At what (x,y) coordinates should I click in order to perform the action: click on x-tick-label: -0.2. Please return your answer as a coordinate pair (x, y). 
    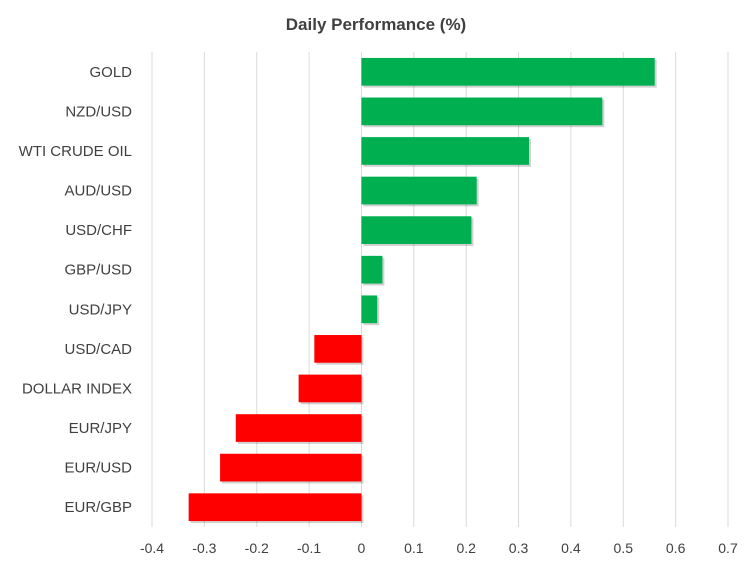
    Looking at the image, I should click on (257, 548).